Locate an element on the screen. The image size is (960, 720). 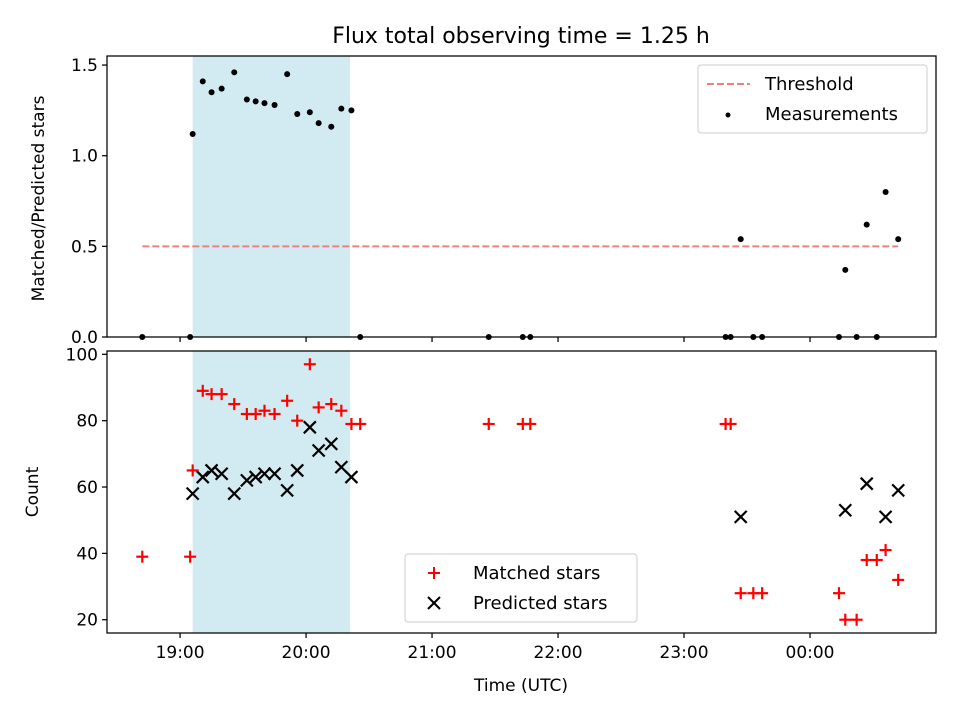
y-tick-label: 60 is located at coordinates (87, 488).